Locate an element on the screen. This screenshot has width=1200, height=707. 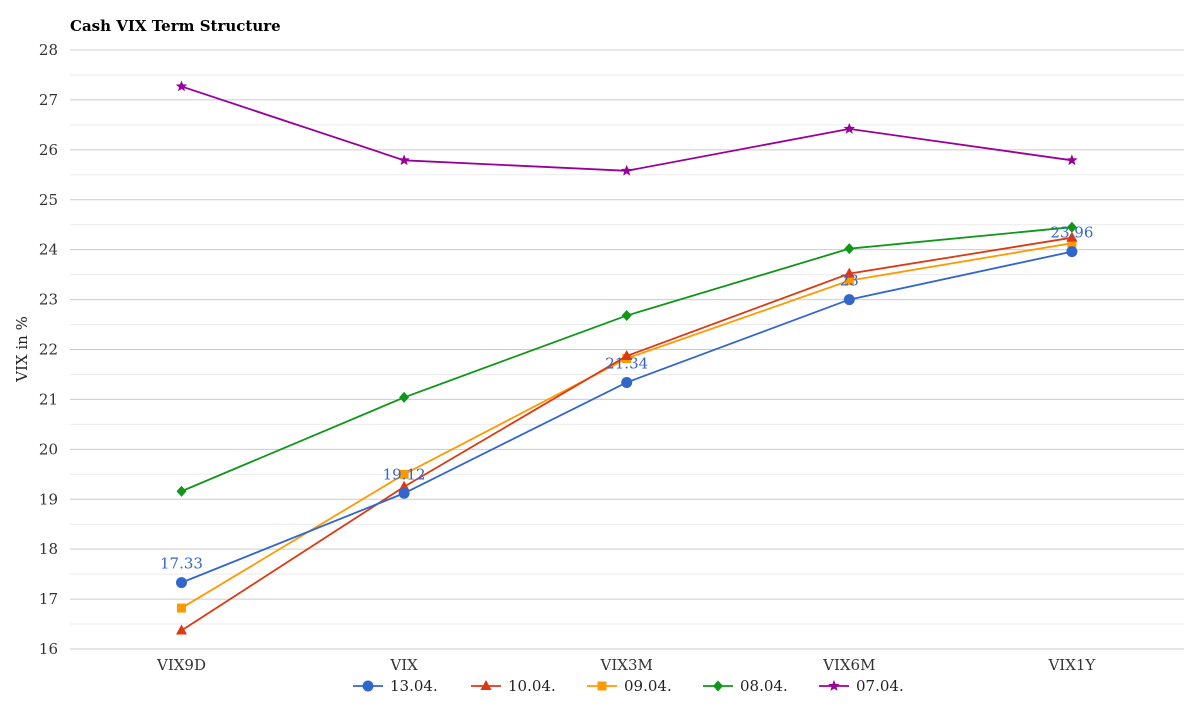
legend-item: 08.04. is located at coordinates (745, 686).